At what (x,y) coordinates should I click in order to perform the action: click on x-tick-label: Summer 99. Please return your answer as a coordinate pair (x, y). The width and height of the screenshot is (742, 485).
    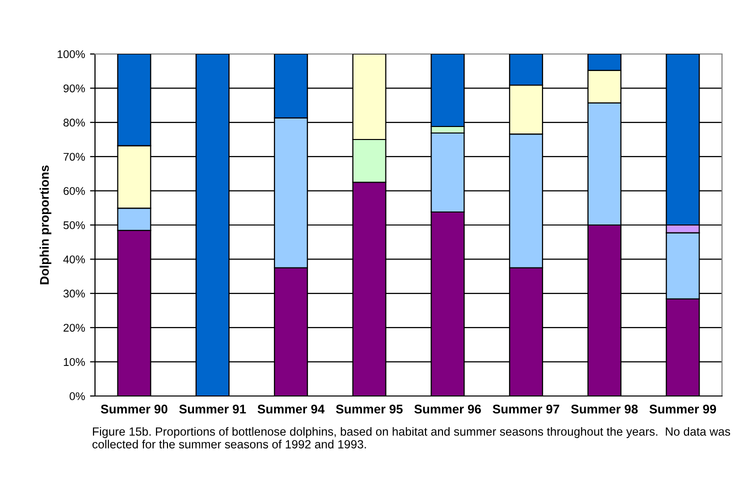
    Looking at the image, I should click on (682, 409).